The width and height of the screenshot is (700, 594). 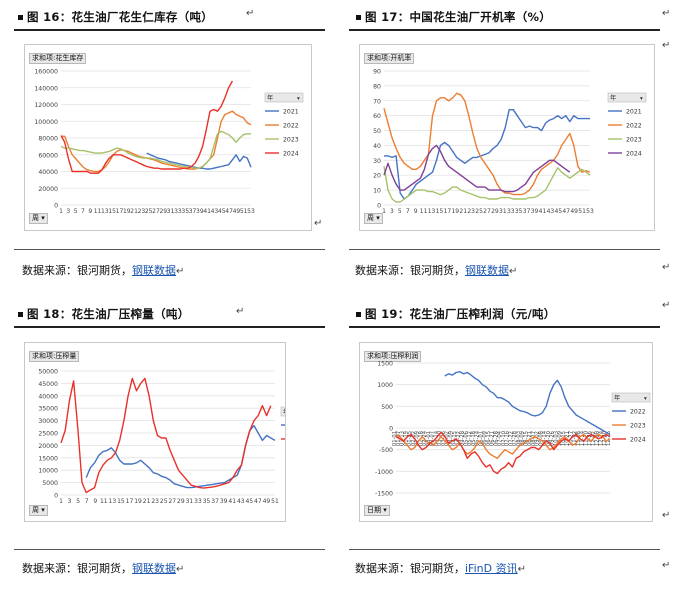 I want to click on x-tick-label: 51, so click(x=244, y=211).